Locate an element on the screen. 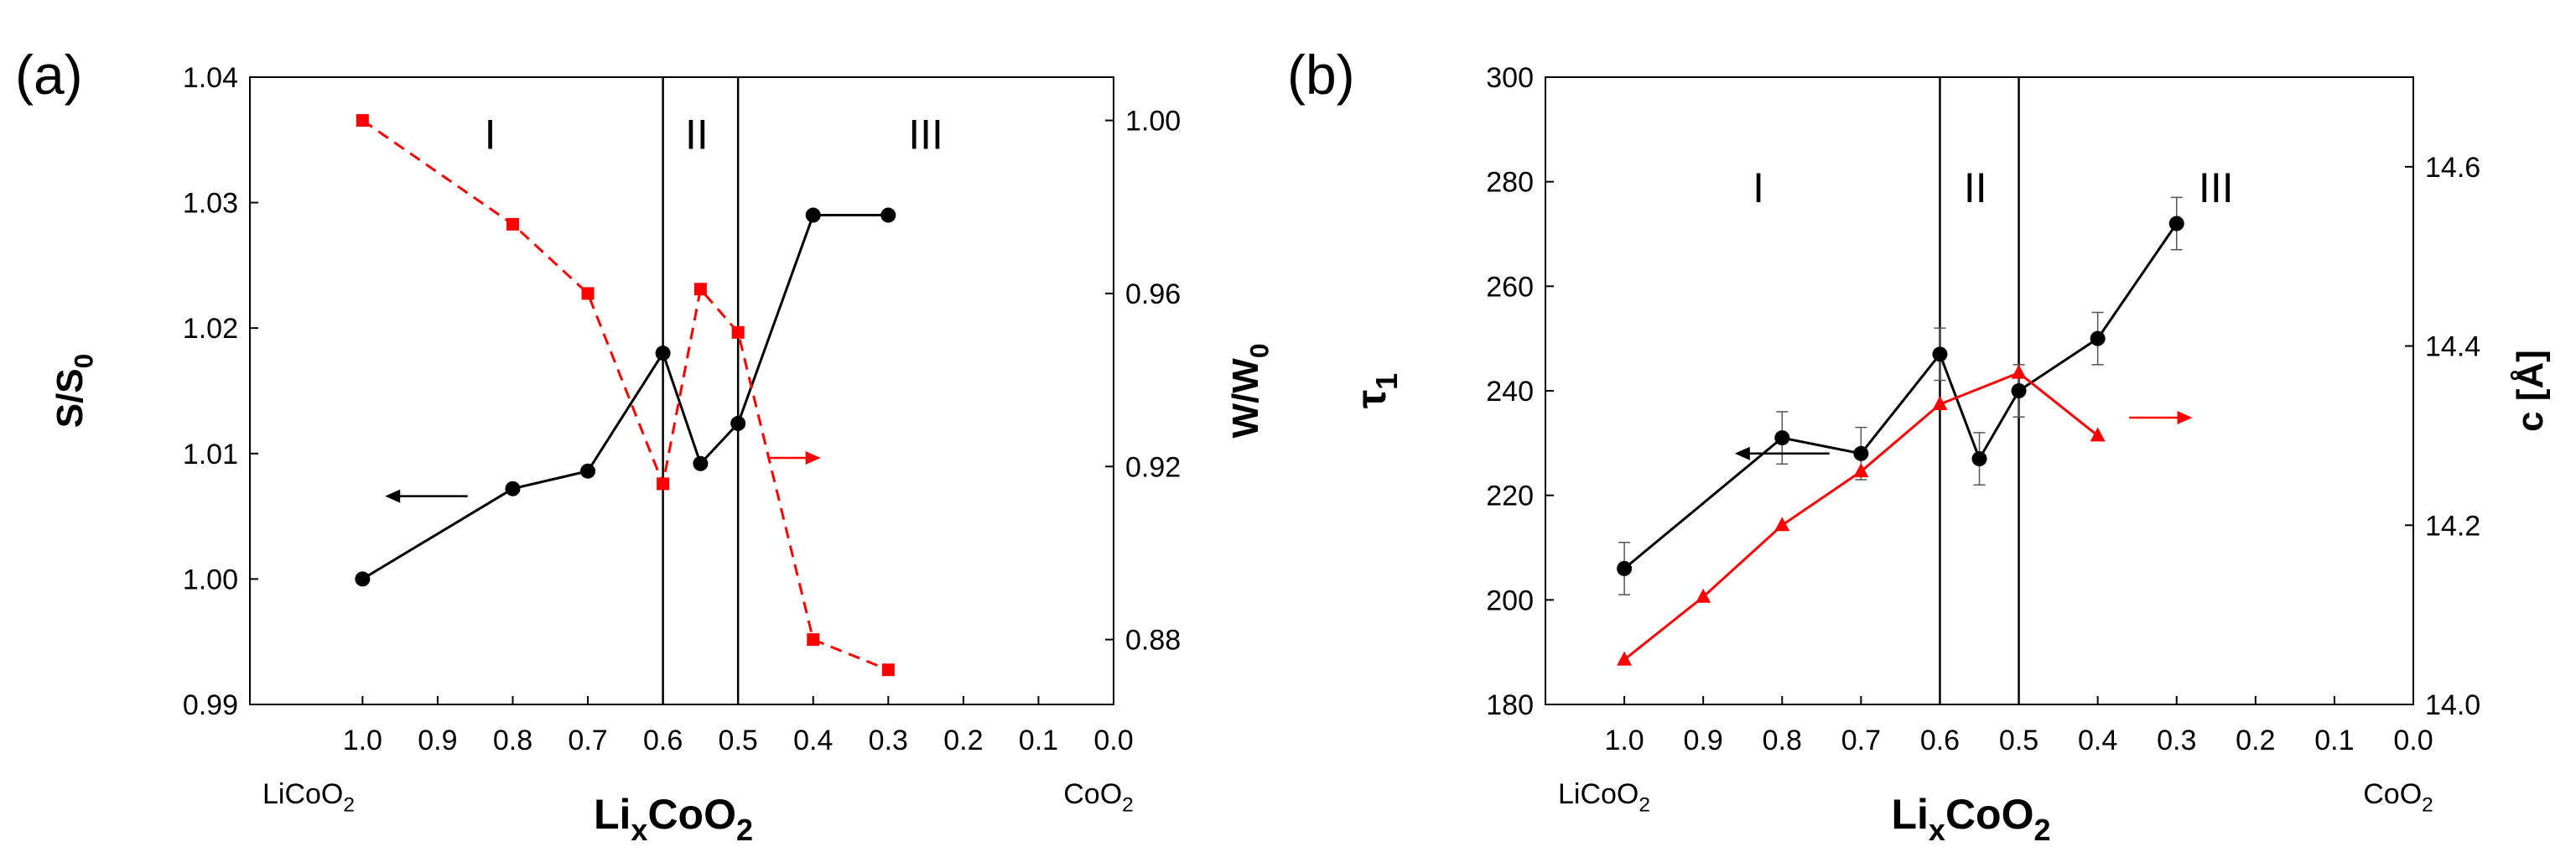 The height and width of the screenshot is (868, 2576). panel-a-y-tick-label: 1.01 is located at coordinates (210, 455).